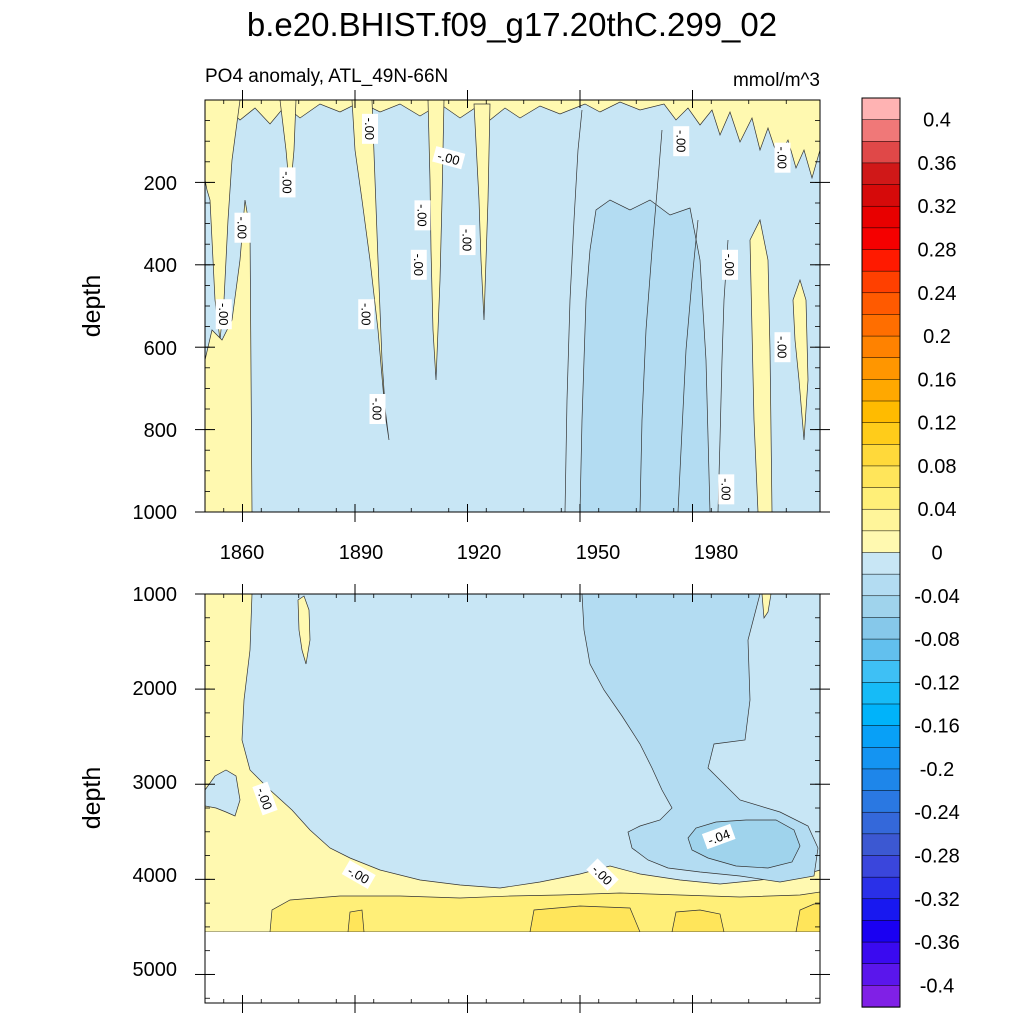  I want to click on upper-ytick-label: 800, so click(160, 431).